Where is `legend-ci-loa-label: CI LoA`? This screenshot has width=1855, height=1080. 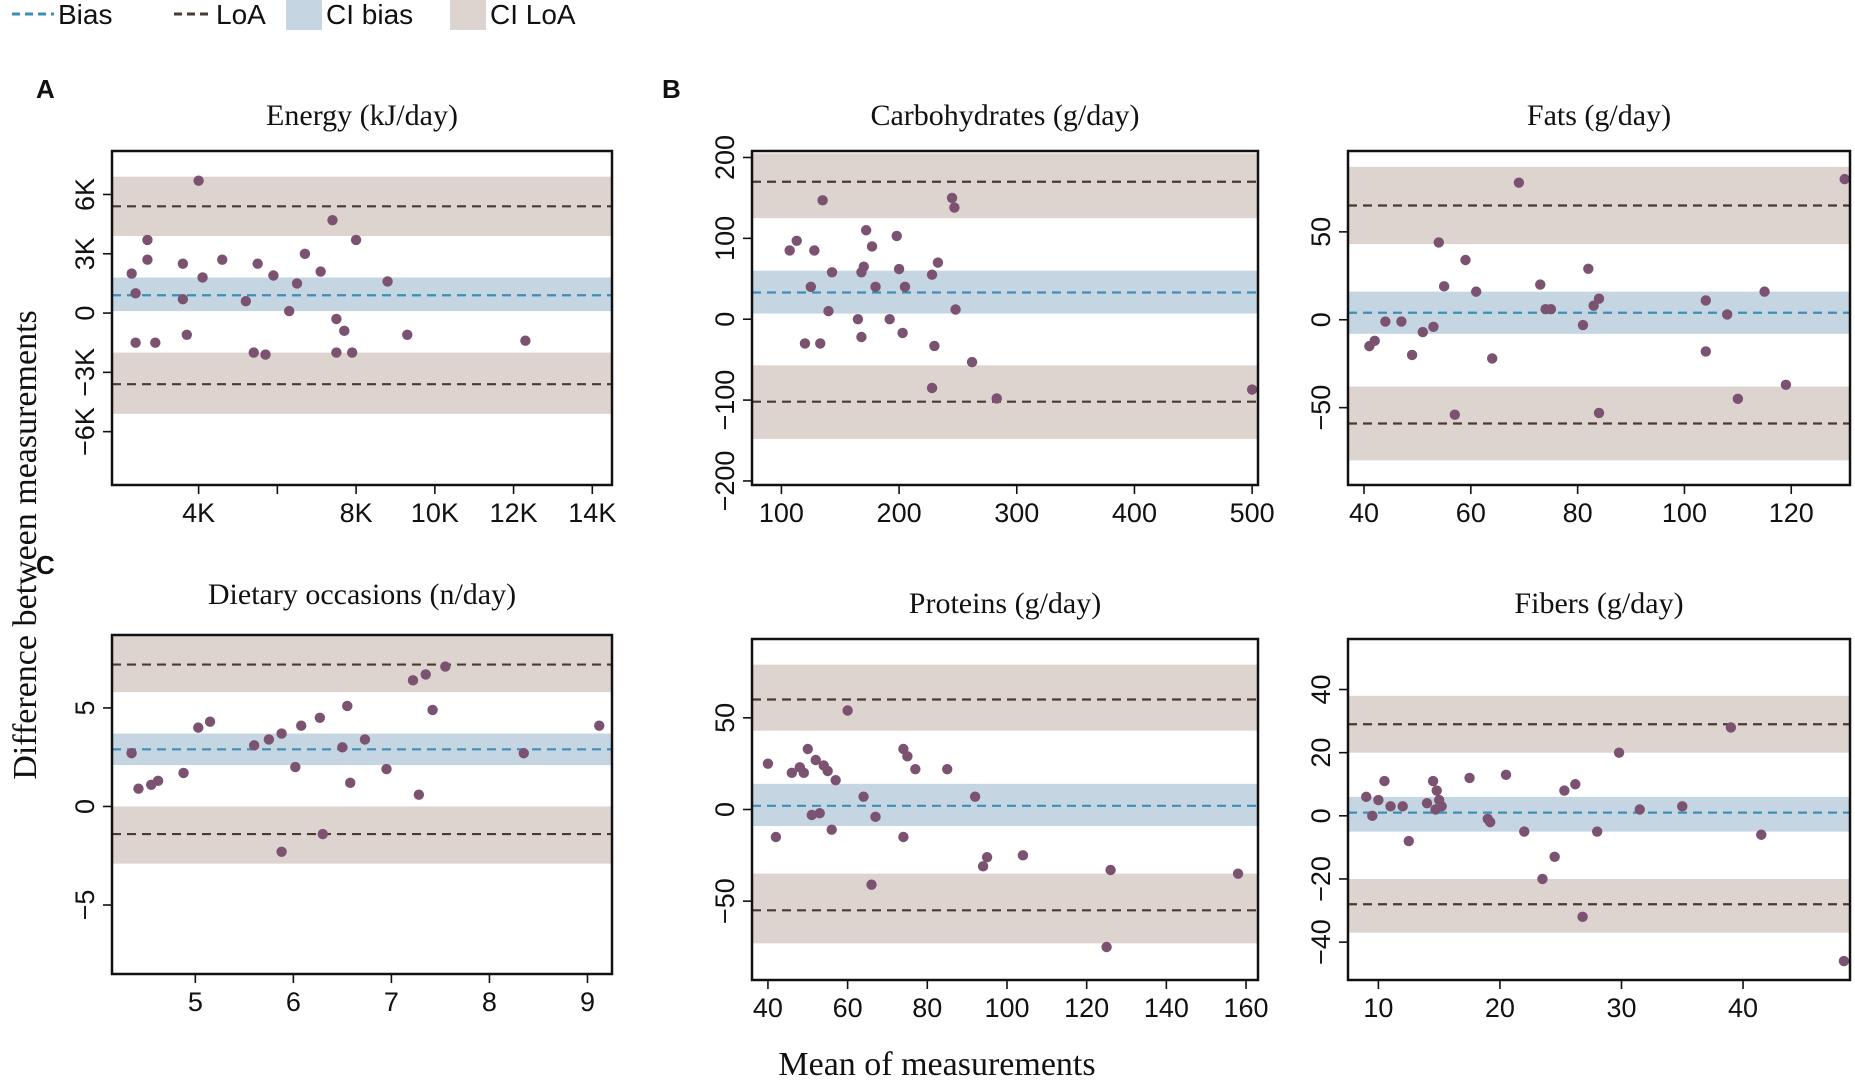
legend-ci-loa-label: CI LoA is located at coordinates (533, 15).